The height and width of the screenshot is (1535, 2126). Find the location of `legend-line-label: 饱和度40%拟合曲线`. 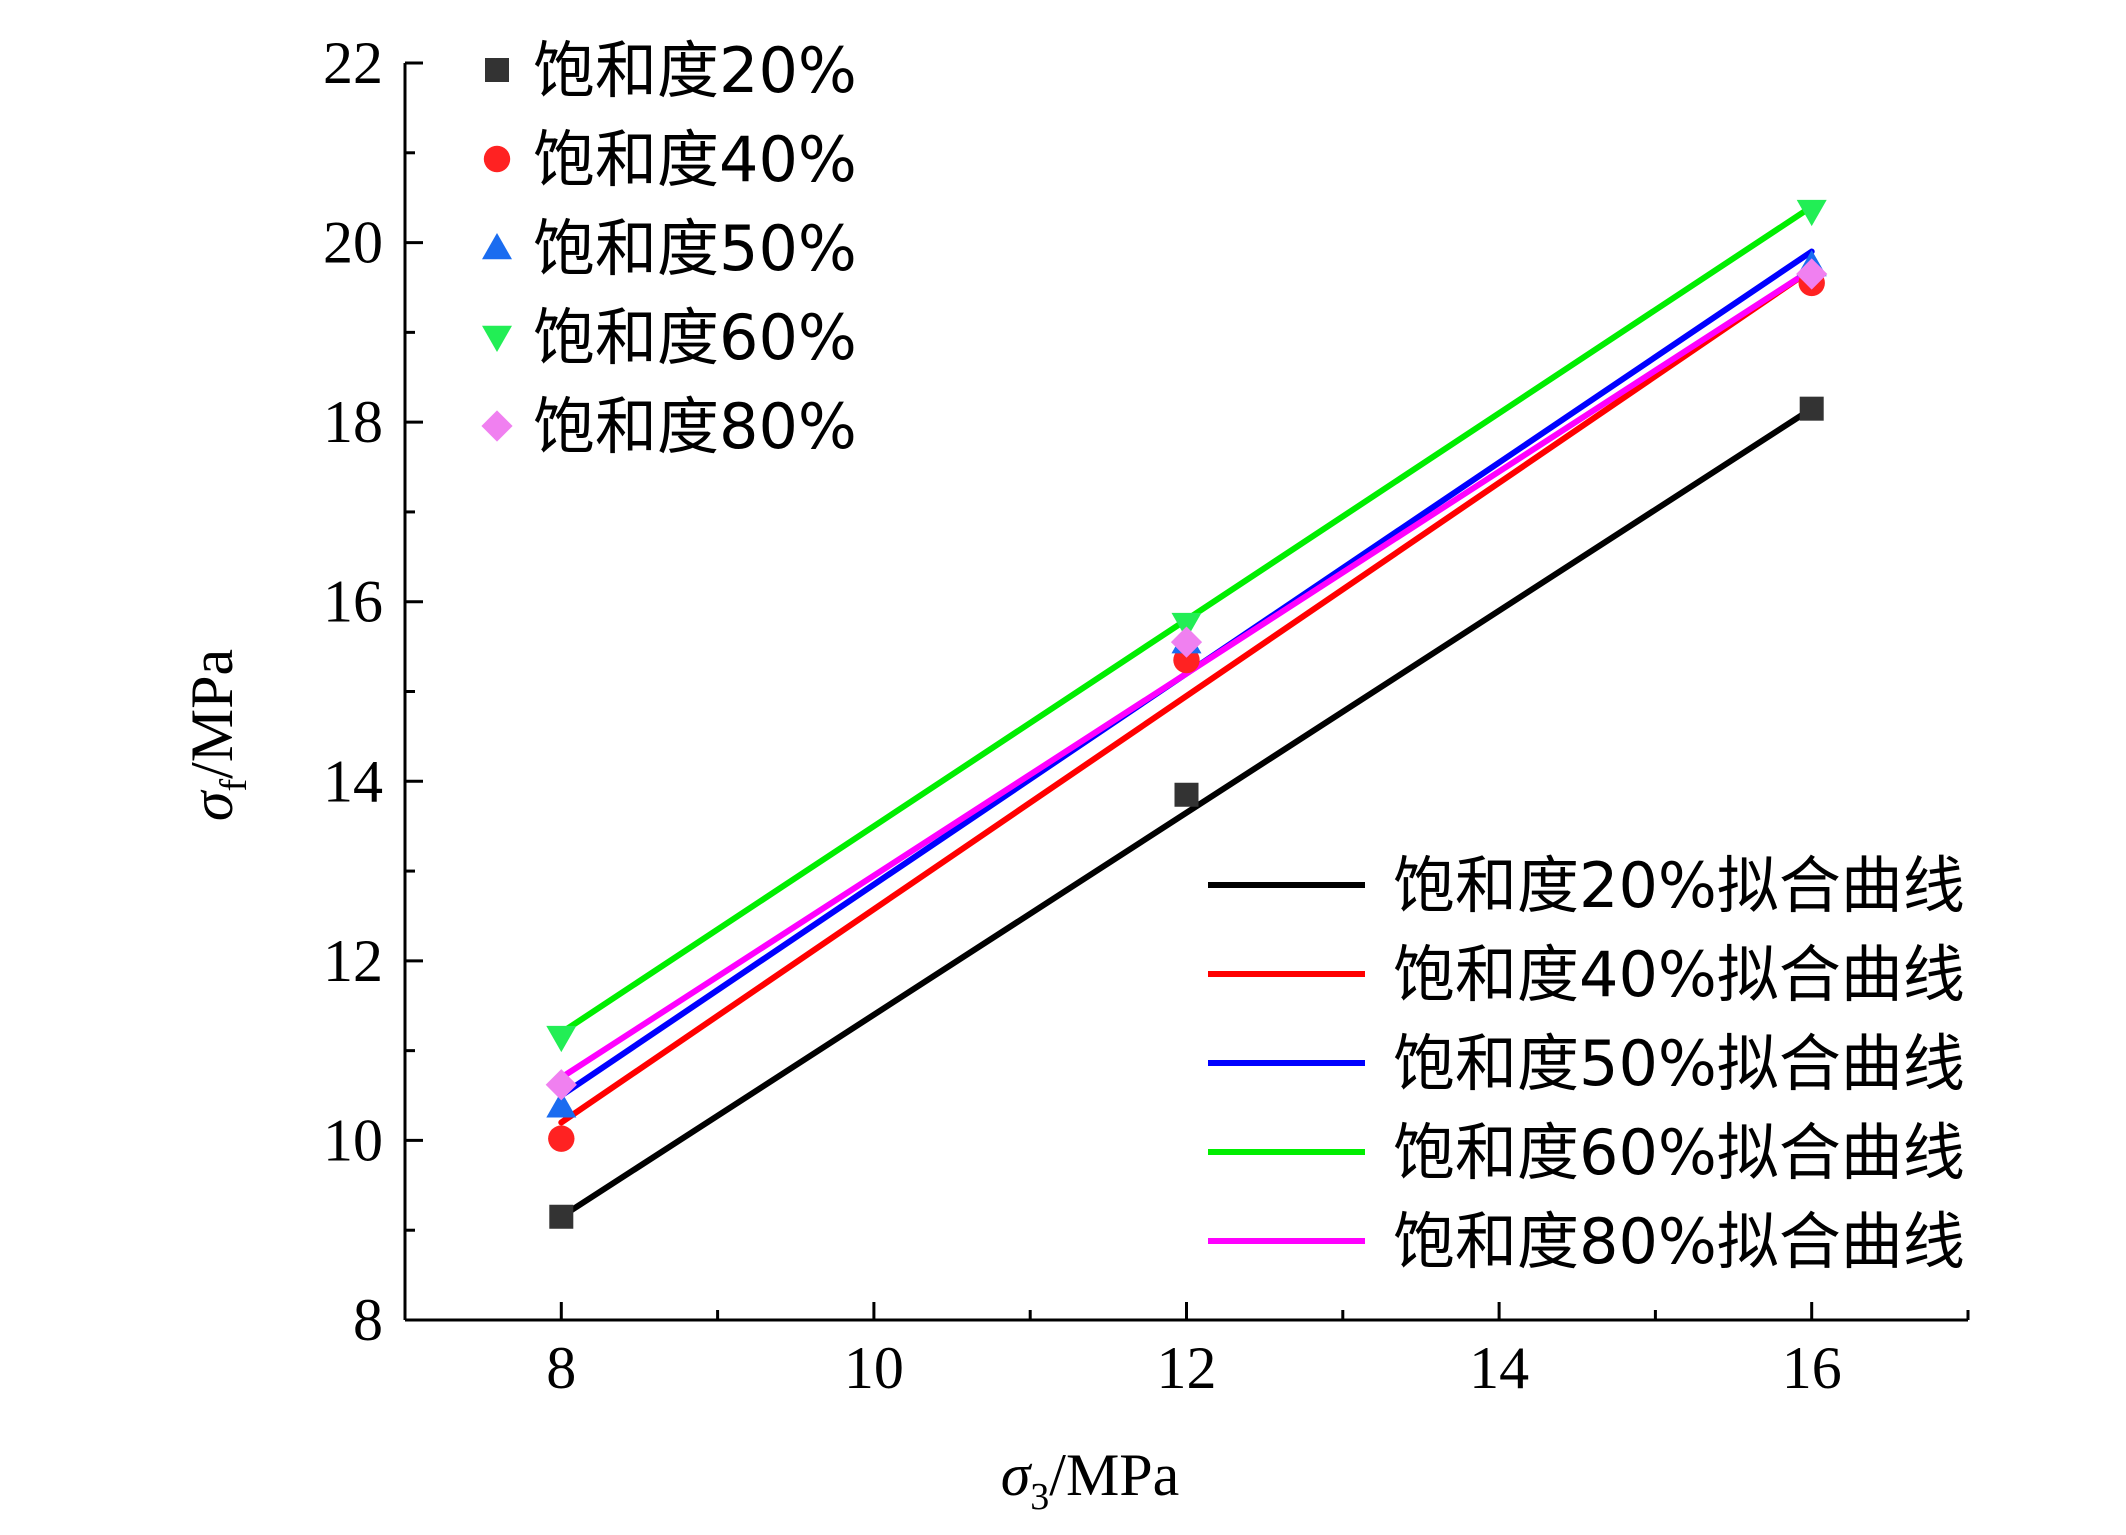

legend-line-label: 饱和度40%拟合曲线 is located at coordinates (1679, 974).